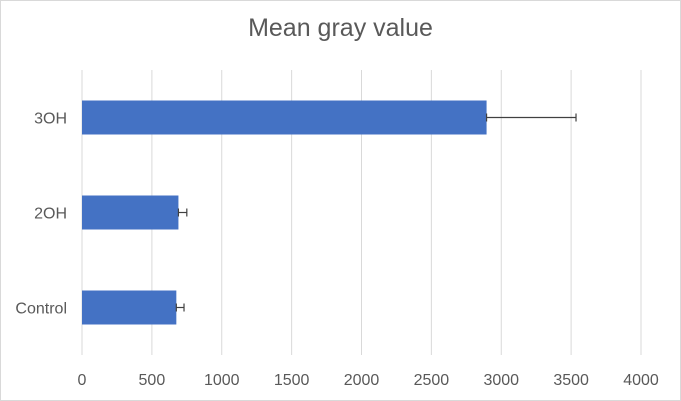 This screenshot has width=681, height=401. Describe the element at coordinates (82, 380) in the screenshot. I see `x-tick-label: 0` at that location.